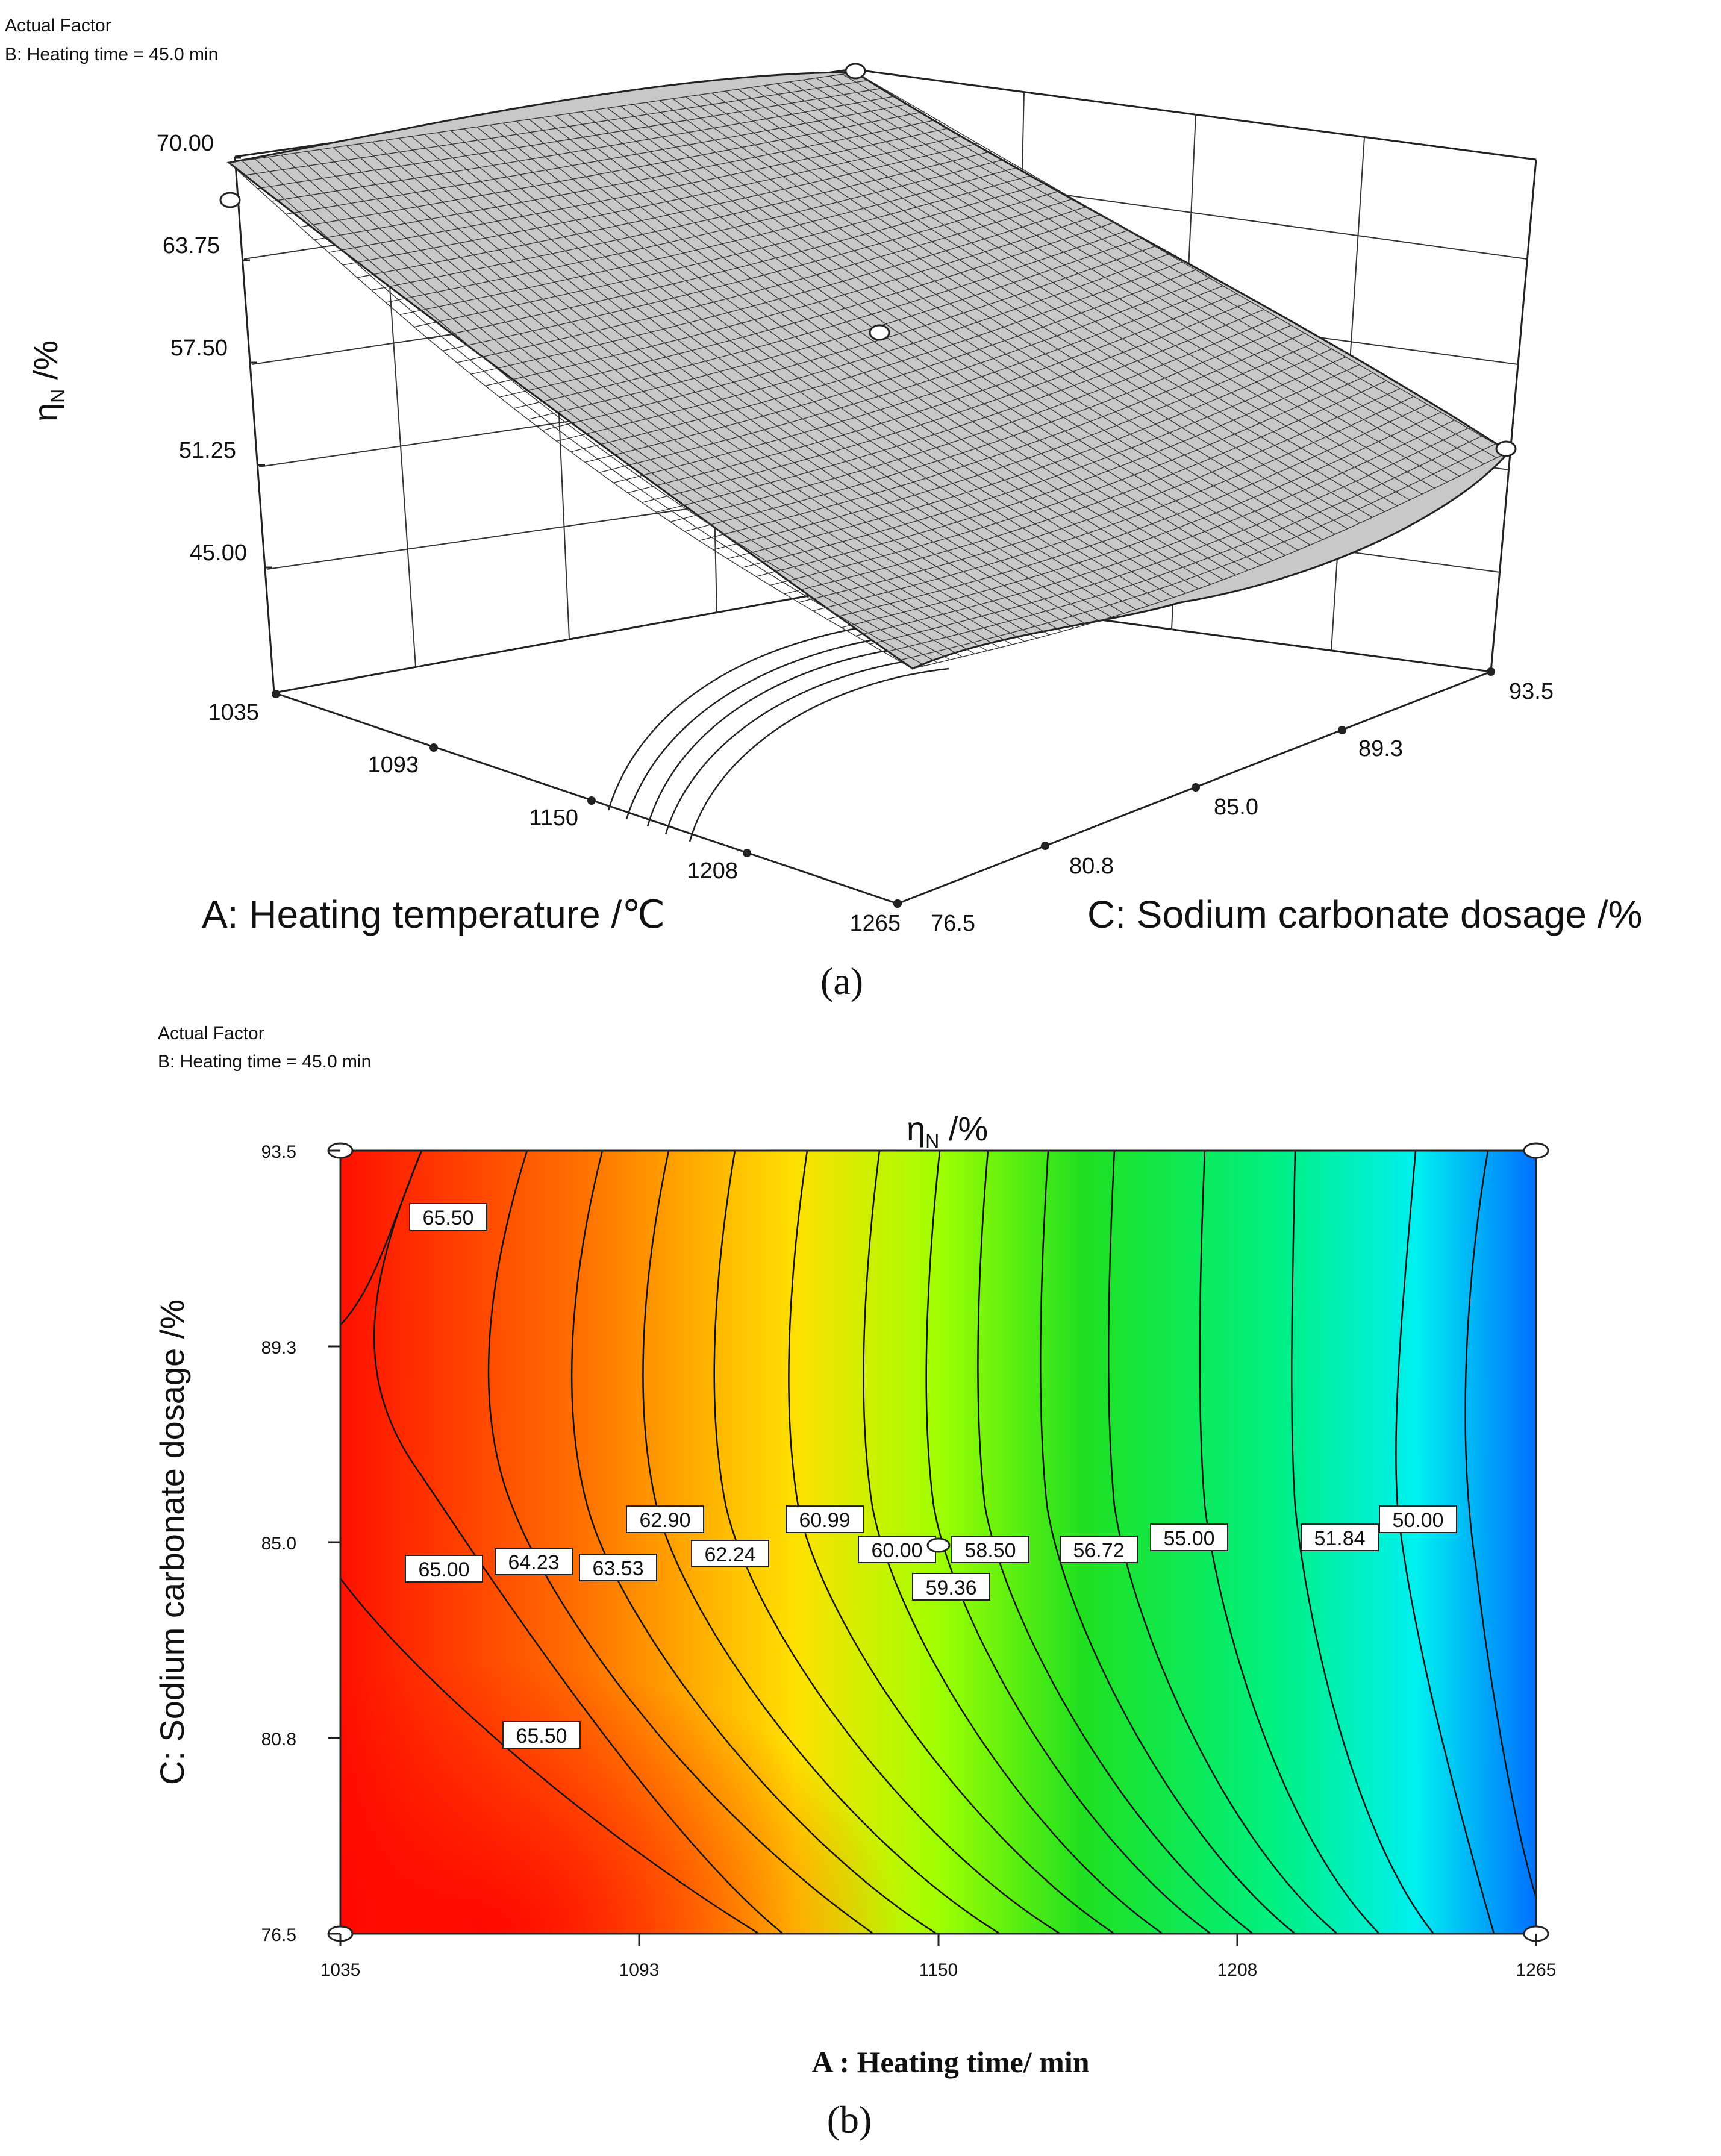 This screenshot has width=1721, height=2156. Describe the element at coordinates (778, 730) in the screenshot. I see `floor-contours` at that location.